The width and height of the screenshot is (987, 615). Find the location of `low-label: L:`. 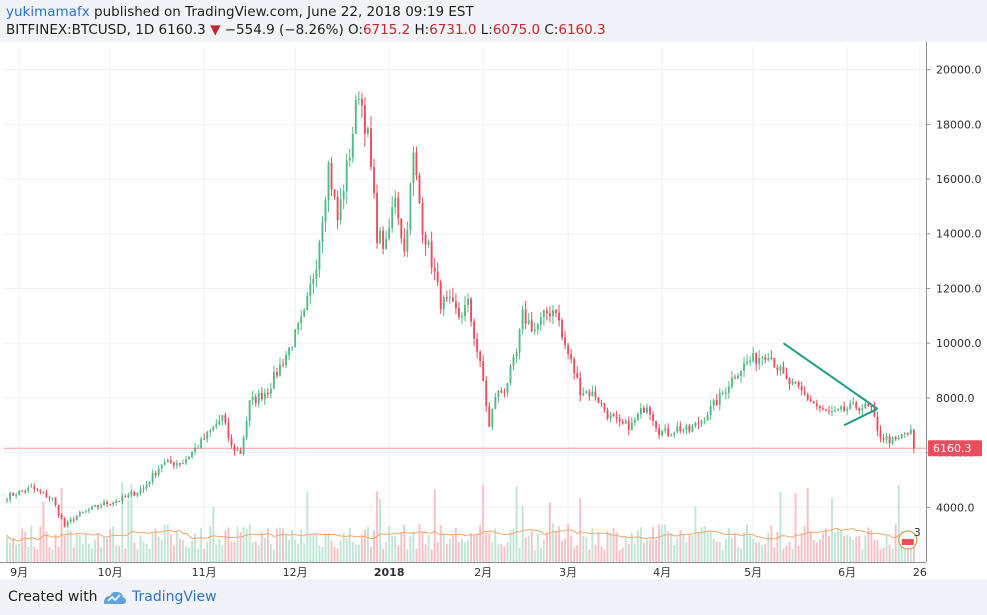

low-label: L: is located at coordinates (486, 30).